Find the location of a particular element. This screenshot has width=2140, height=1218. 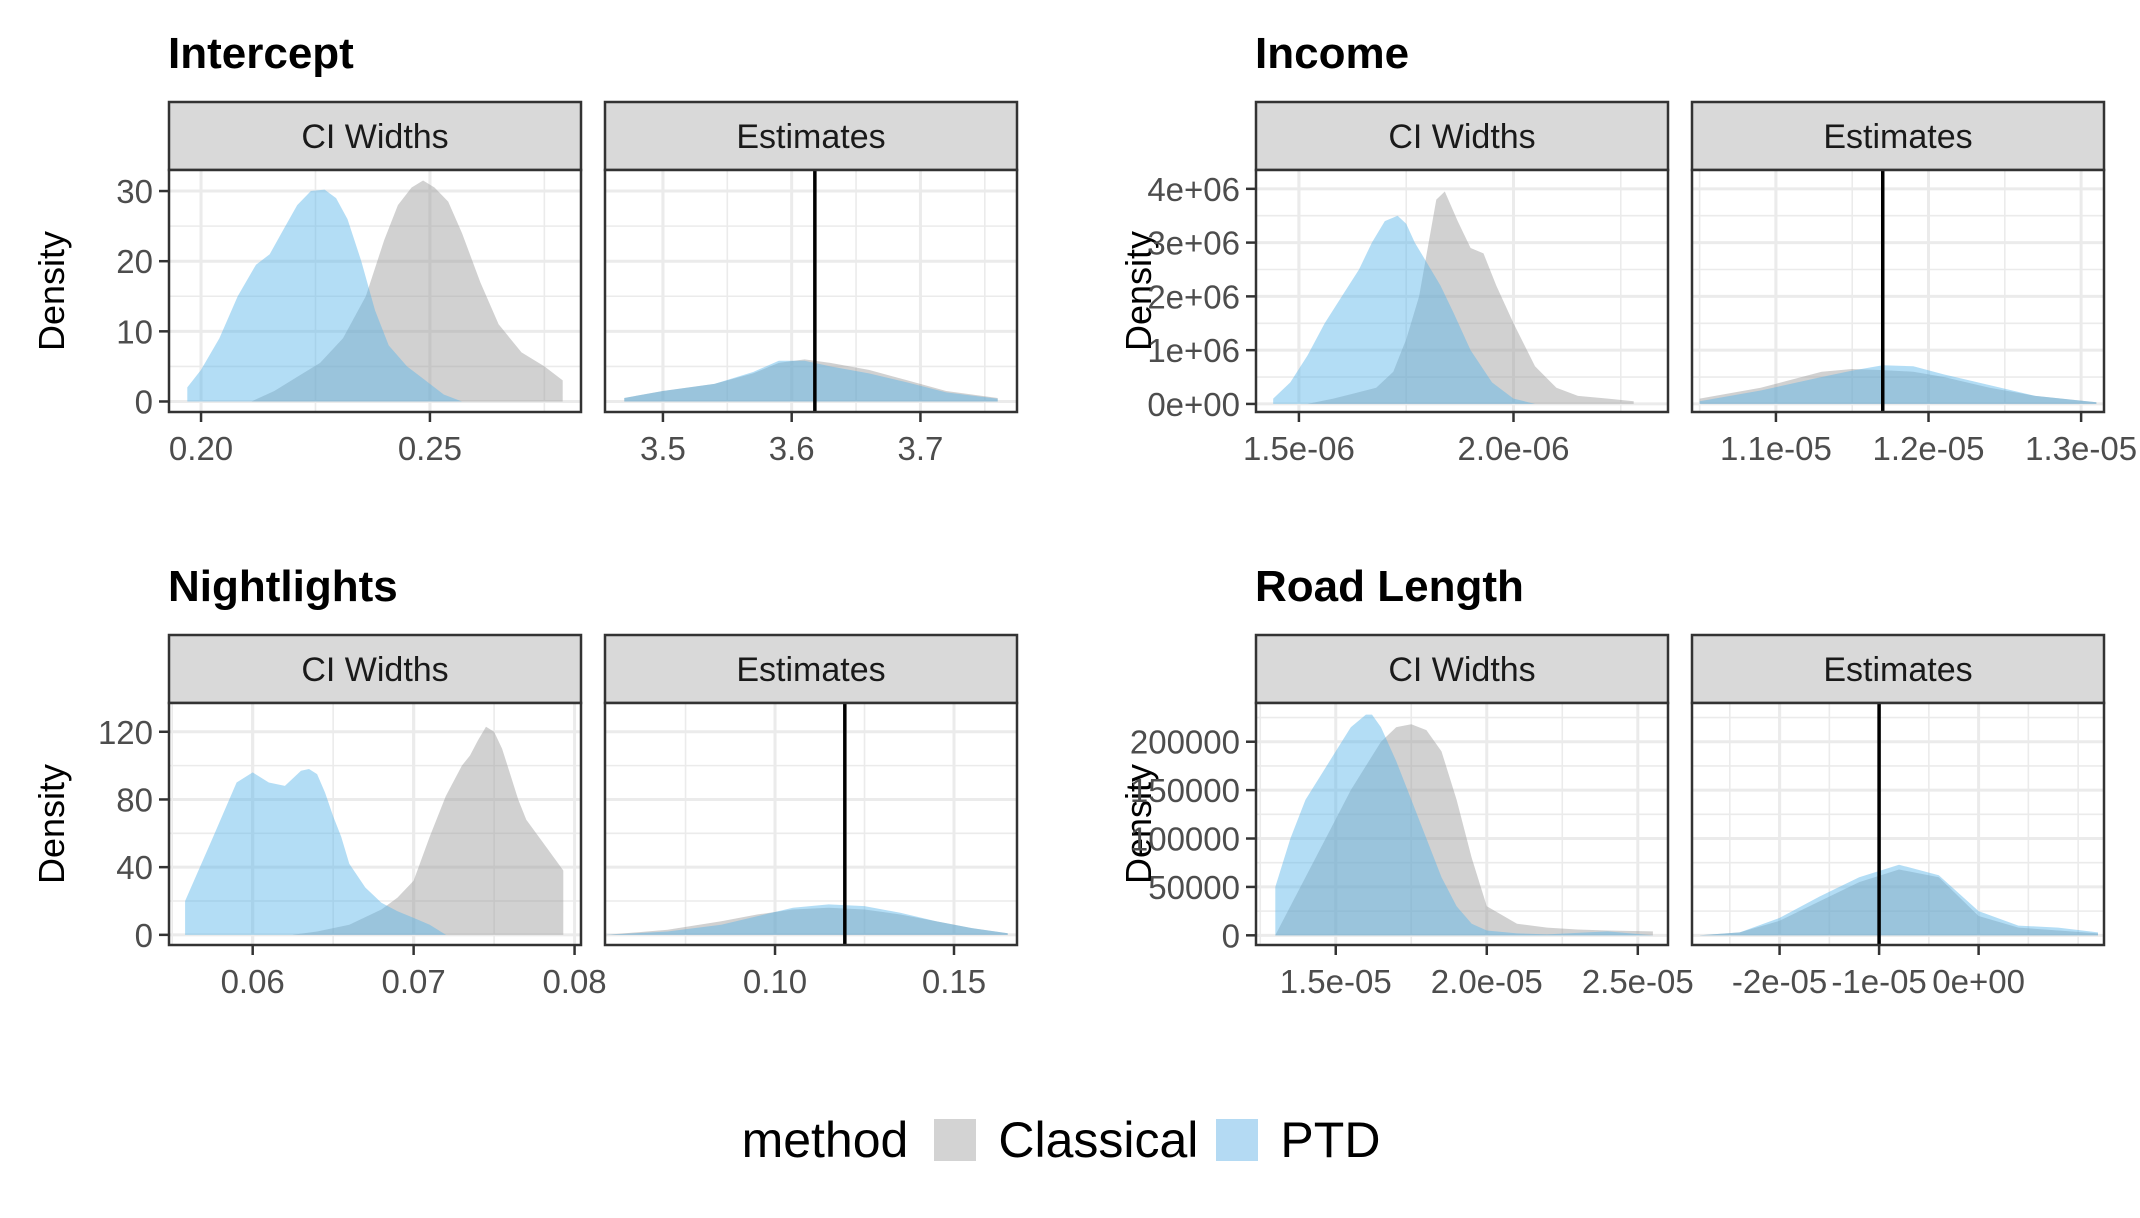

facet-title: Intercept is located at coordinates (261, 53).